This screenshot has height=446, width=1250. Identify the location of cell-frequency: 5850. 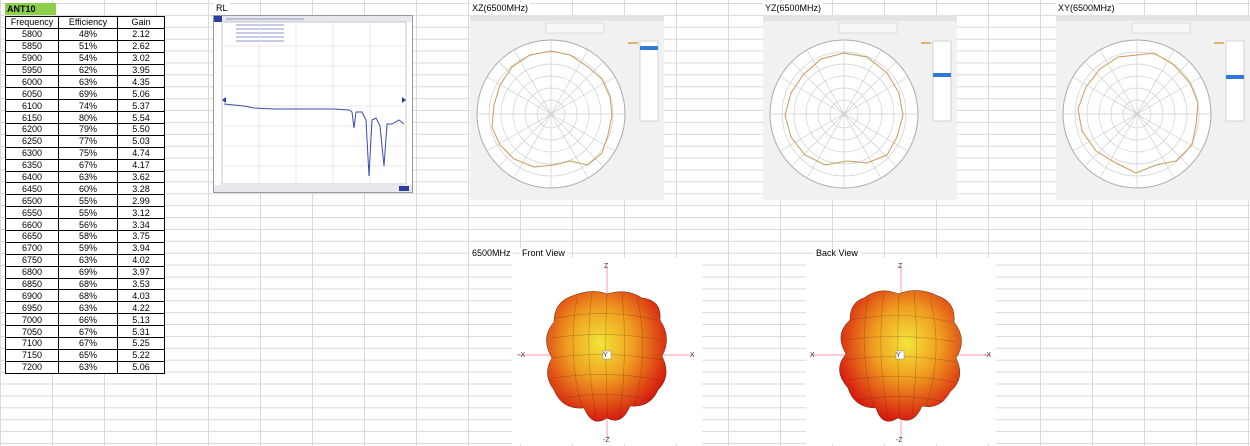
(32, 46).